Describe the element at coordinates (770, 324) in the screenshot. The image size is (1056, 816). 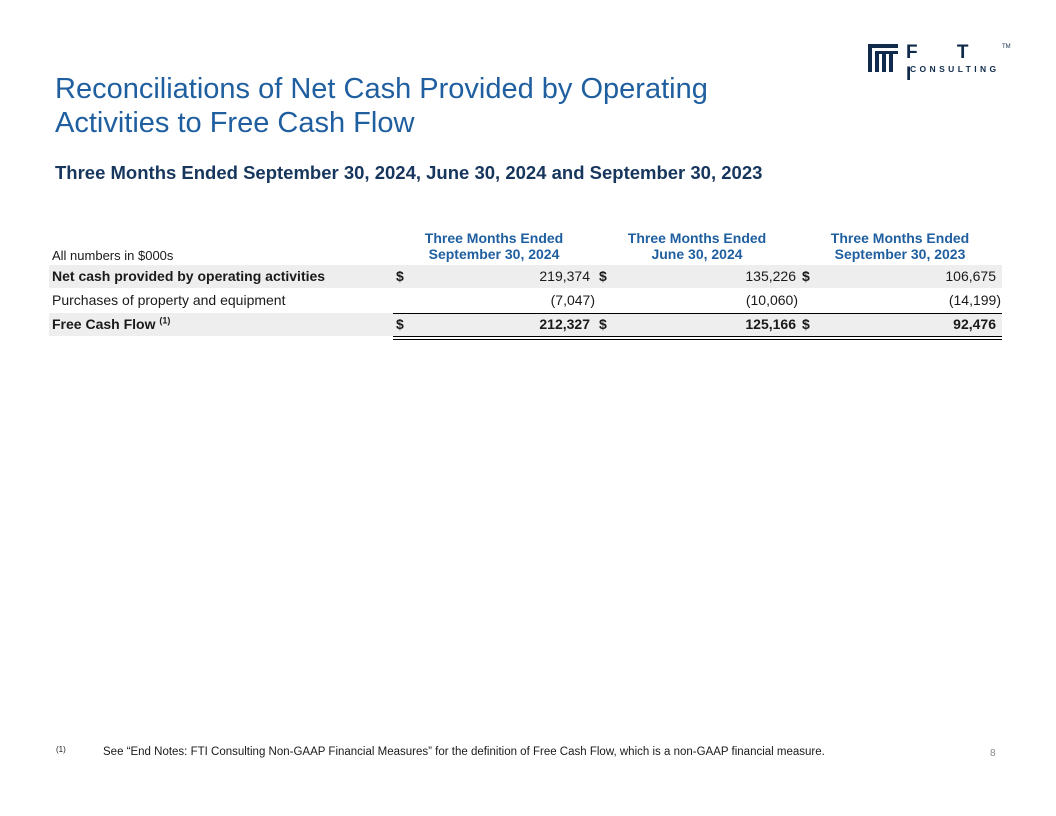
I see `cell-value: 125,166` at that location.